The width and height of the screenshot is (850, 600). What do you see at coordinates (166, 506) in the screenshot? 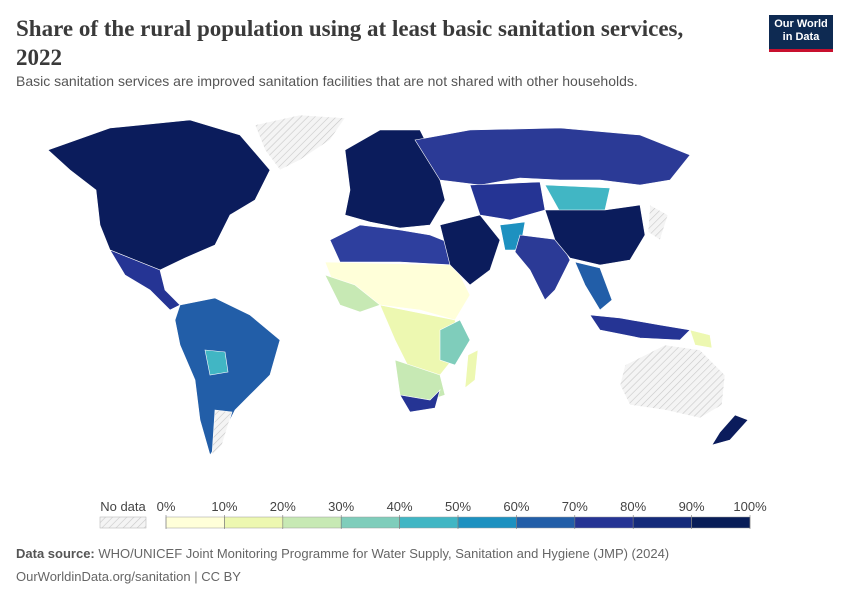
I see `legend-tick-label: 0%` at bounding box center [166, 506].